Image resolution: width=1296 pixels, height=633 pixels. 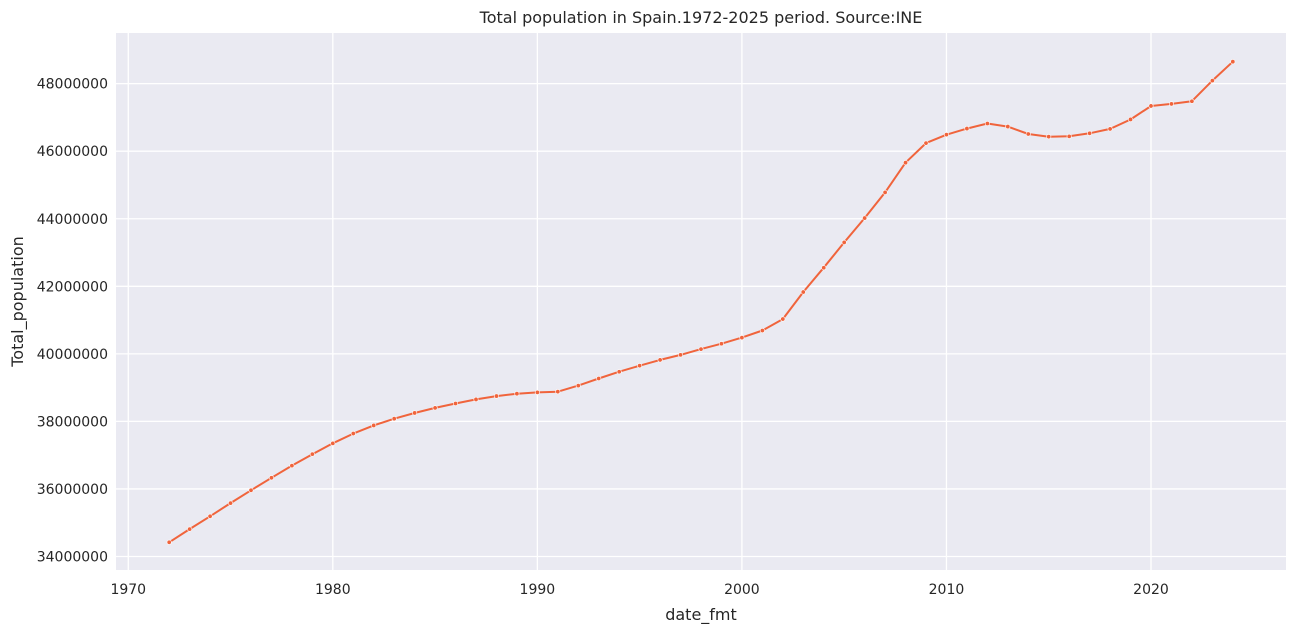 I want to click on y-tick-label: 46000000, so click(x=72, y=152).